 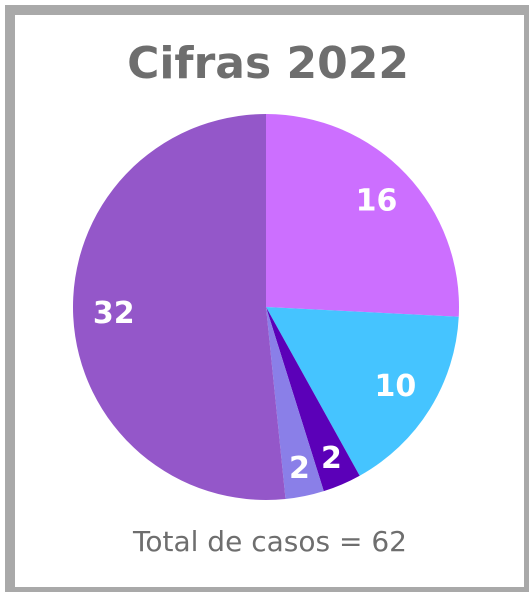 I want to click on data-label: 32, so click(x=114, y=313).